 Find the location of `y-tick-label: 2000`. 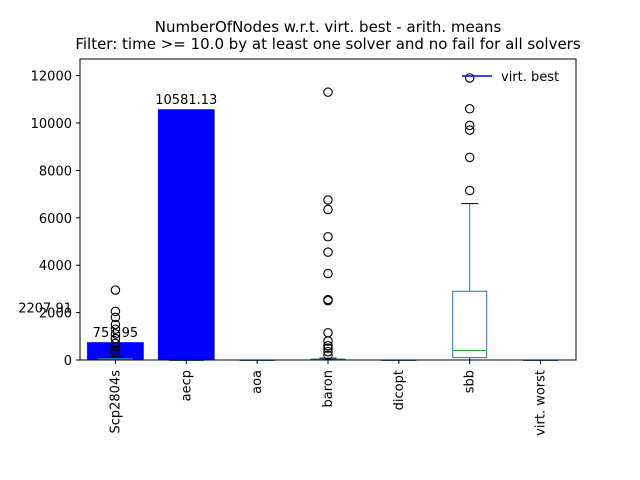

y-tick-label: 2000 is located at coordinates (55, 314).